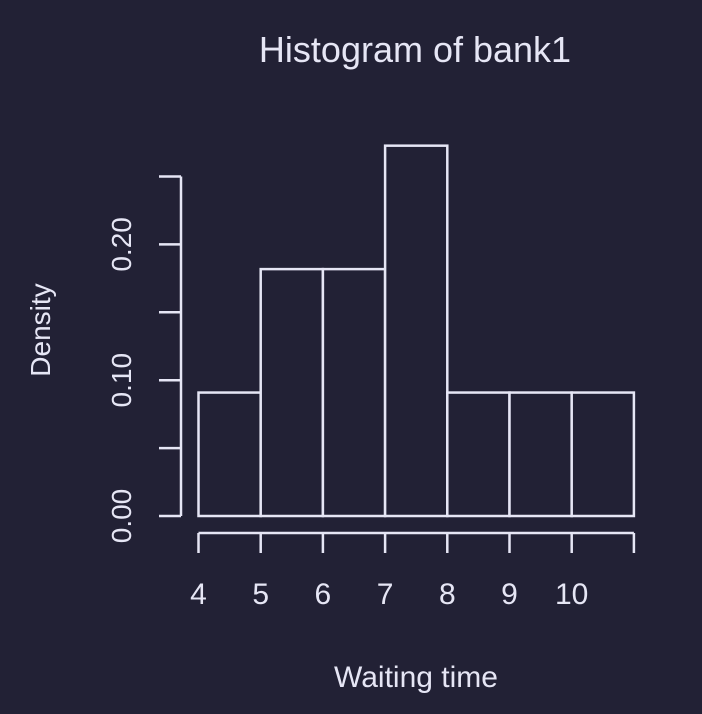 This screenshot has height=714, width=702. What do you see at coordinates (198, 594) in the screenshot?
I see `x-tick-label: 4` at bounding box center [198, 594].